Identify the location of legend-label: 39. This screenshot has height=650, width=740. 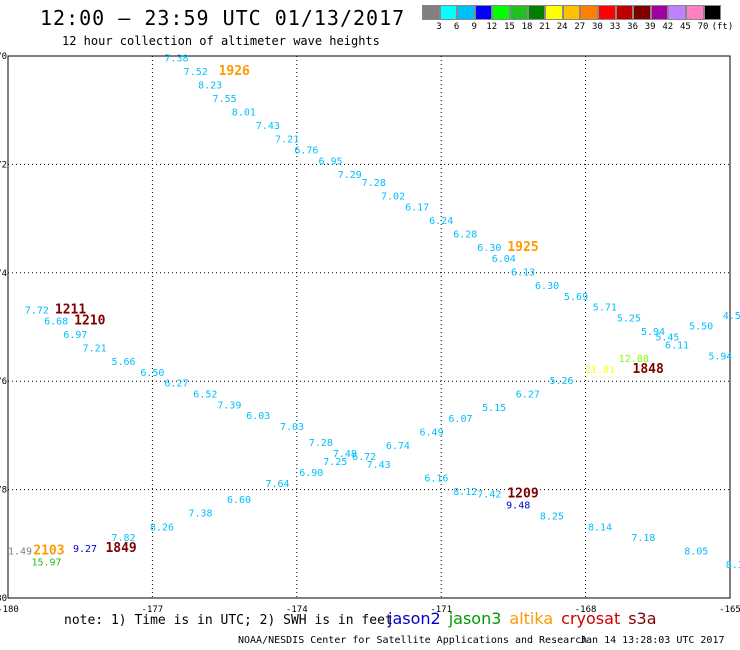
(650, 27).